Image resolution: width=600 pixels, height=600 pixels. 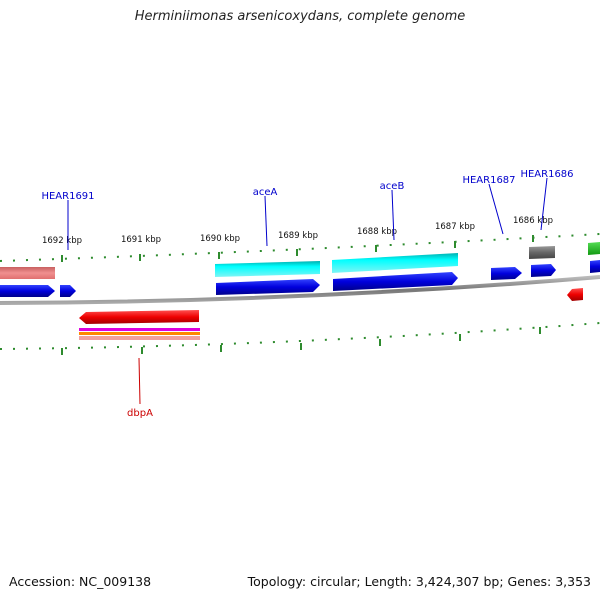 What do you see at coordinates (395, 263) in the screenshot?
I see `gene-aceB-cyan` at bounding box center [395, 263].